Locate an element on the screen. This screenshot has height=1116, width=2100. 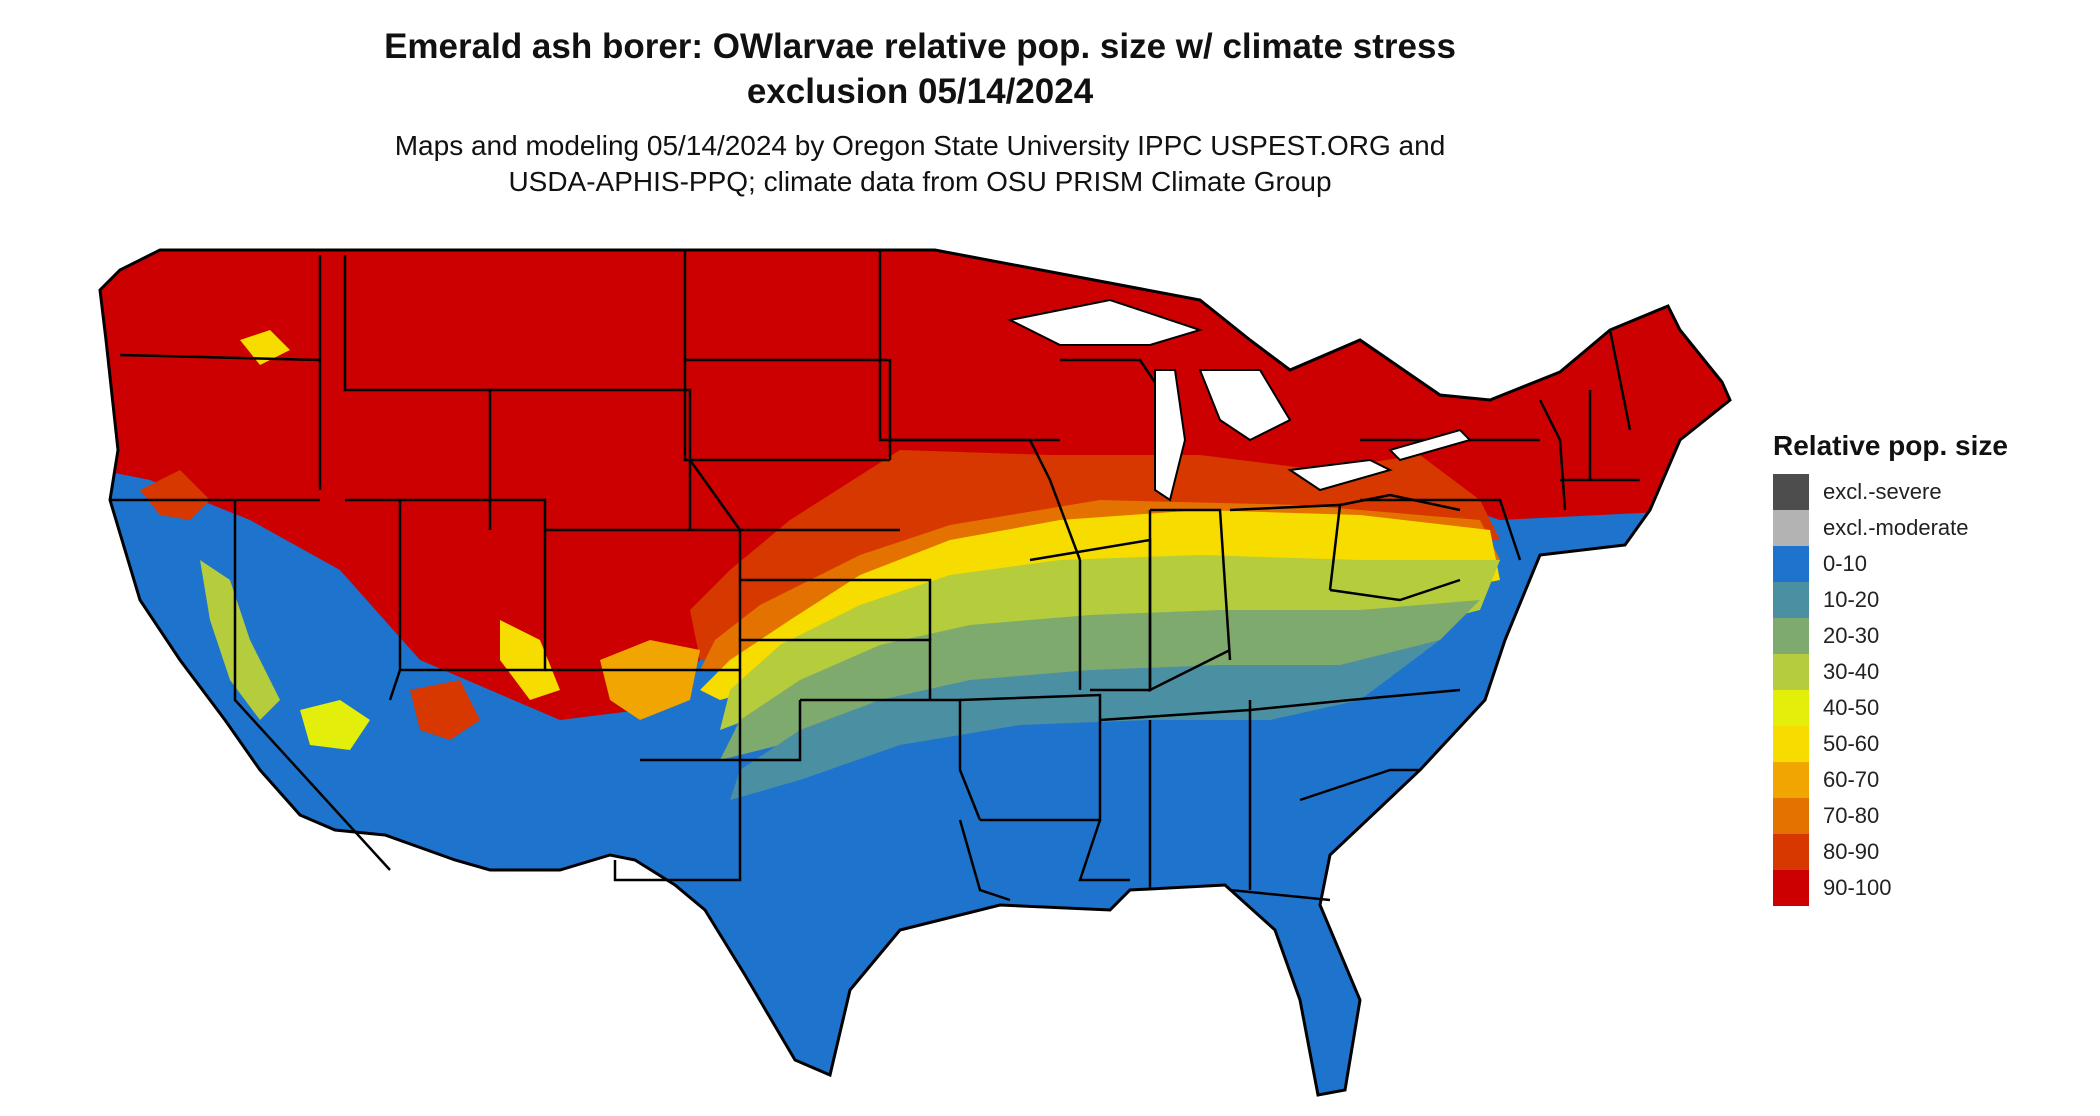
legend-label: 60-70 is located at coordinates (1851, 779).